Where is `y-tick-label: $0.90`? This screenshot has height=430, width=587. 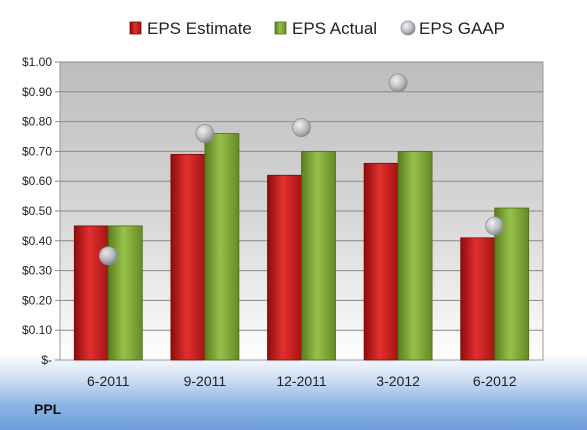 y-tick-label: $0.90 is located at coordinates (37, 92).